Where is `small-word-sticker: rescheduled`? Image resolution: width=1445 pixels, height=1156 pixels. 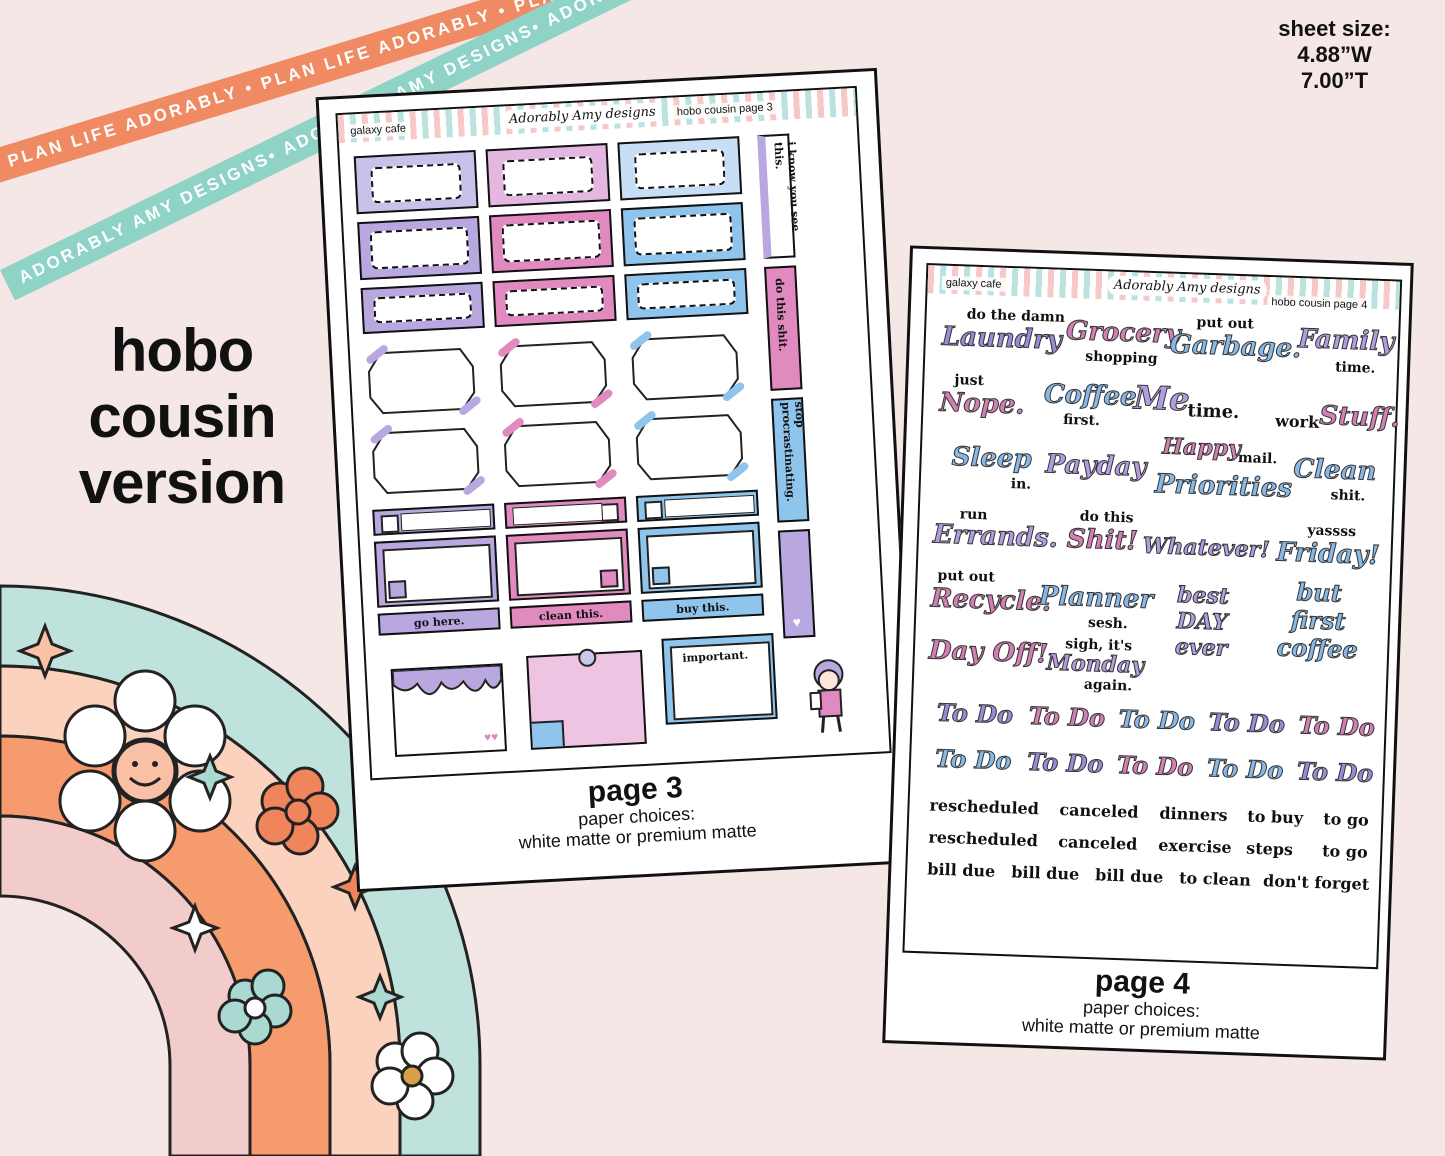
small-word-sticker: rescheduled is located at coordinates (984, 807).